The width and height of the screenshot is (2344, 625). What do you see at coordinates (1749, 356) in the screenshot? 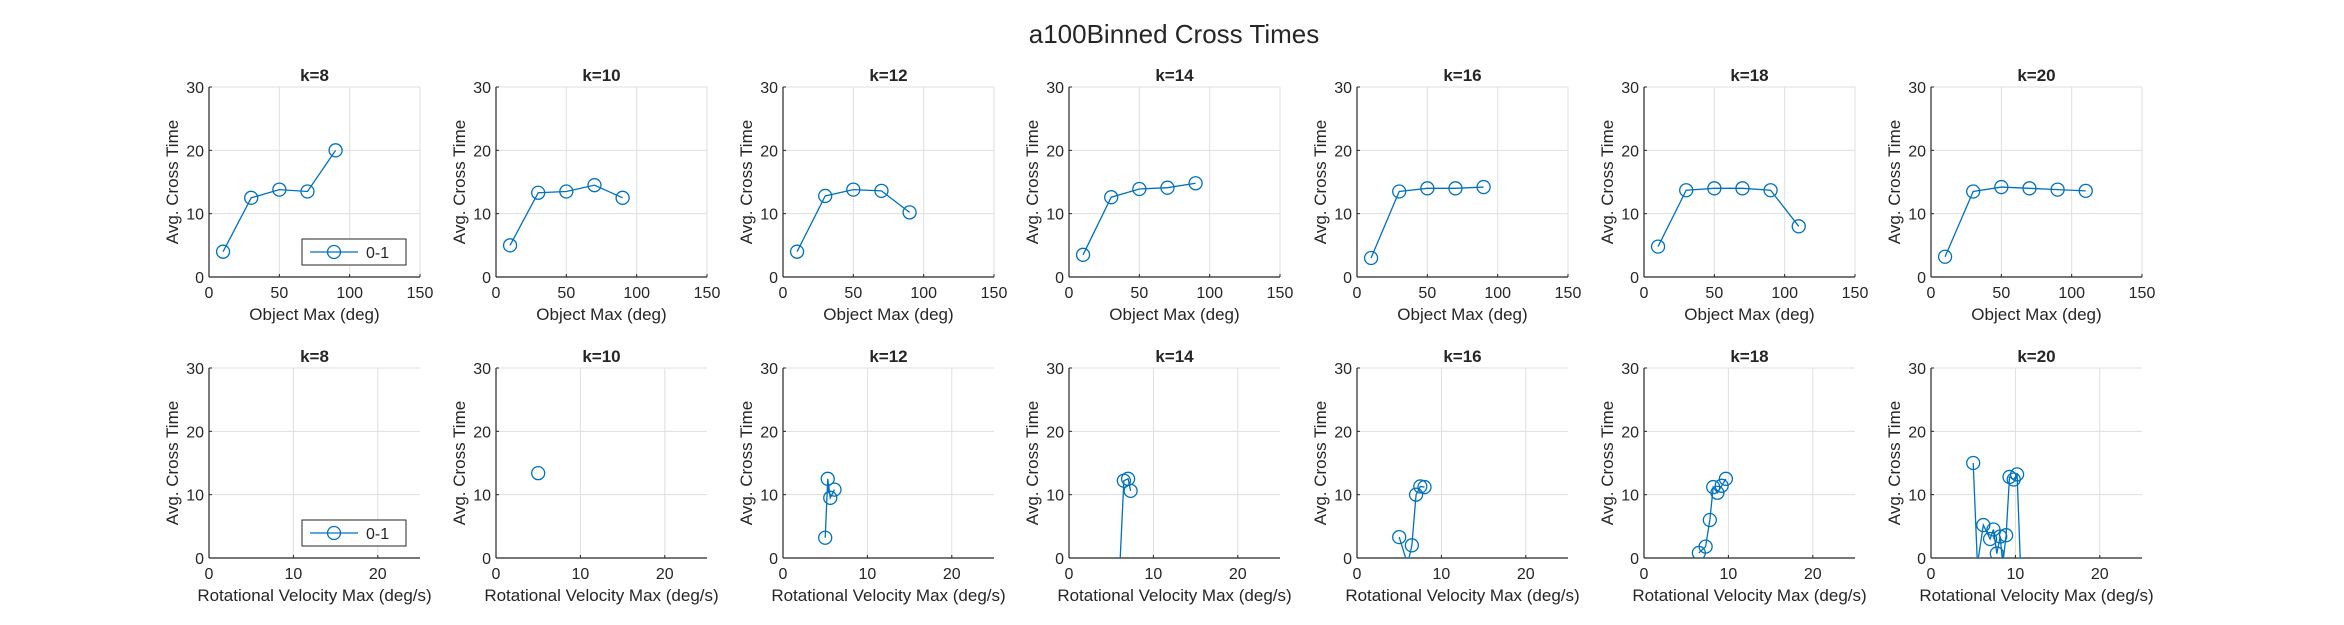
I see `subplot-title: k=18` at bounding box center [1749, 356].